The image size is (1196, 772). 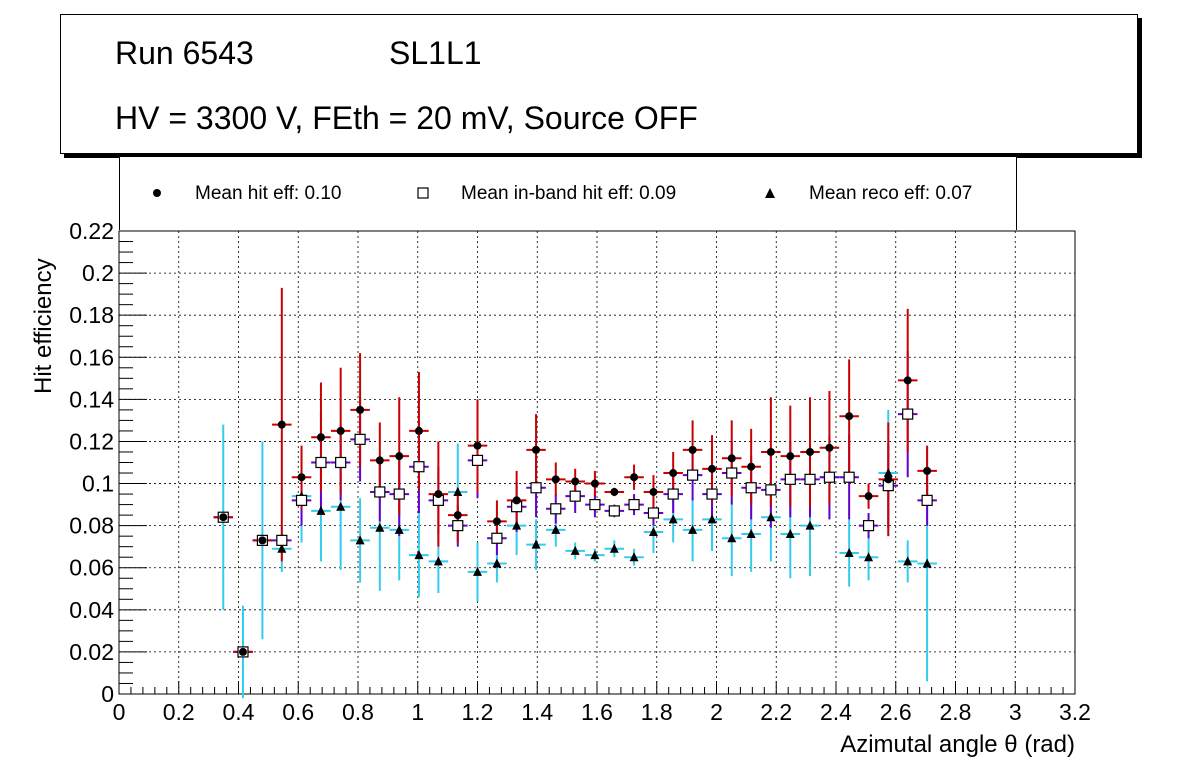 What do you see at coordinates (91, 231) in the screenshot?
I see `y-tick-label: 0.22` at bounding box center [91, 231].